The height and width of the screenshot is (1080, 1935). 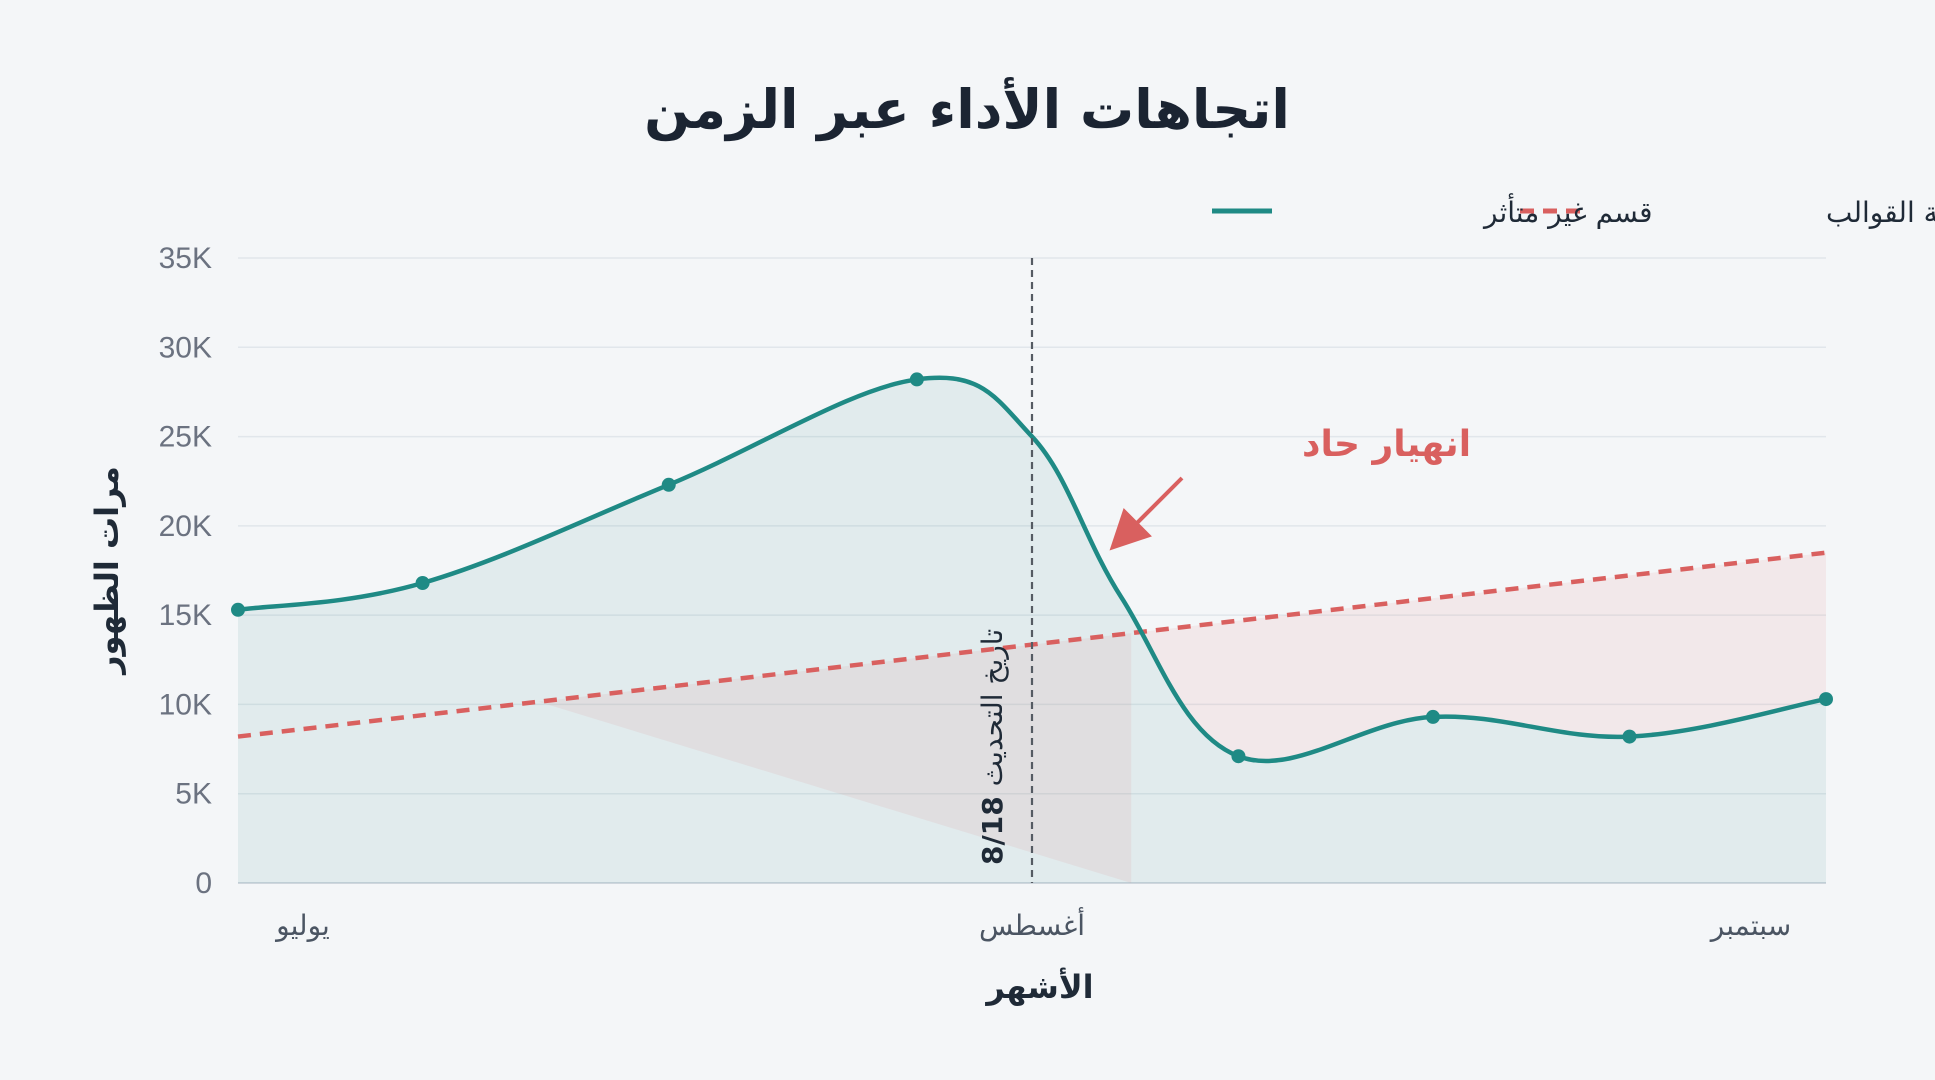 I want to click on legend-label-unaffected: قسم غير متأثر, so click(x=1567, y=210).